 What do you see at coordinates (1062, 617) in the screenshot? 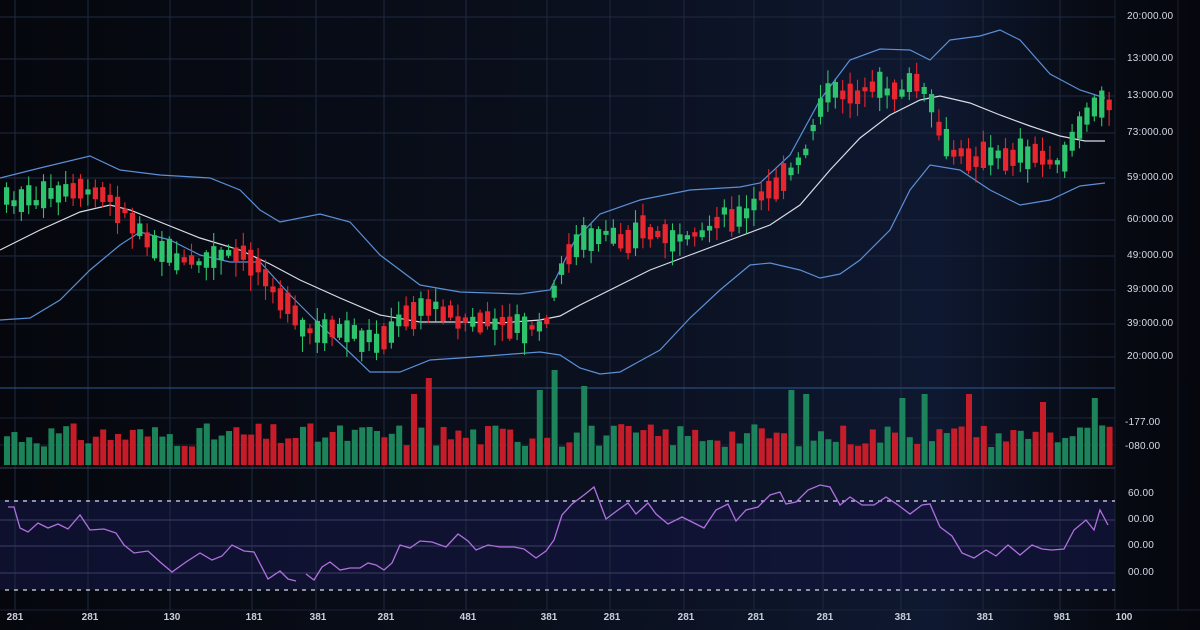
I see `time-axis-label: 981` at bounding box center [1062, 617].